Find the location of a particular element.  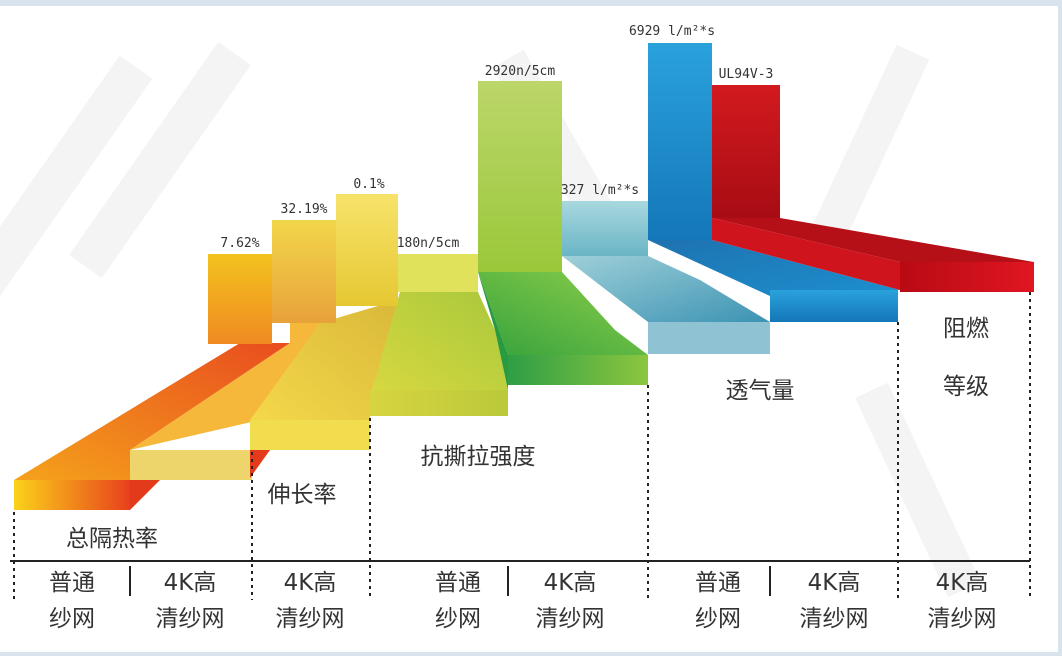

lime-ribbon-face is located at coordinates (439, 403).